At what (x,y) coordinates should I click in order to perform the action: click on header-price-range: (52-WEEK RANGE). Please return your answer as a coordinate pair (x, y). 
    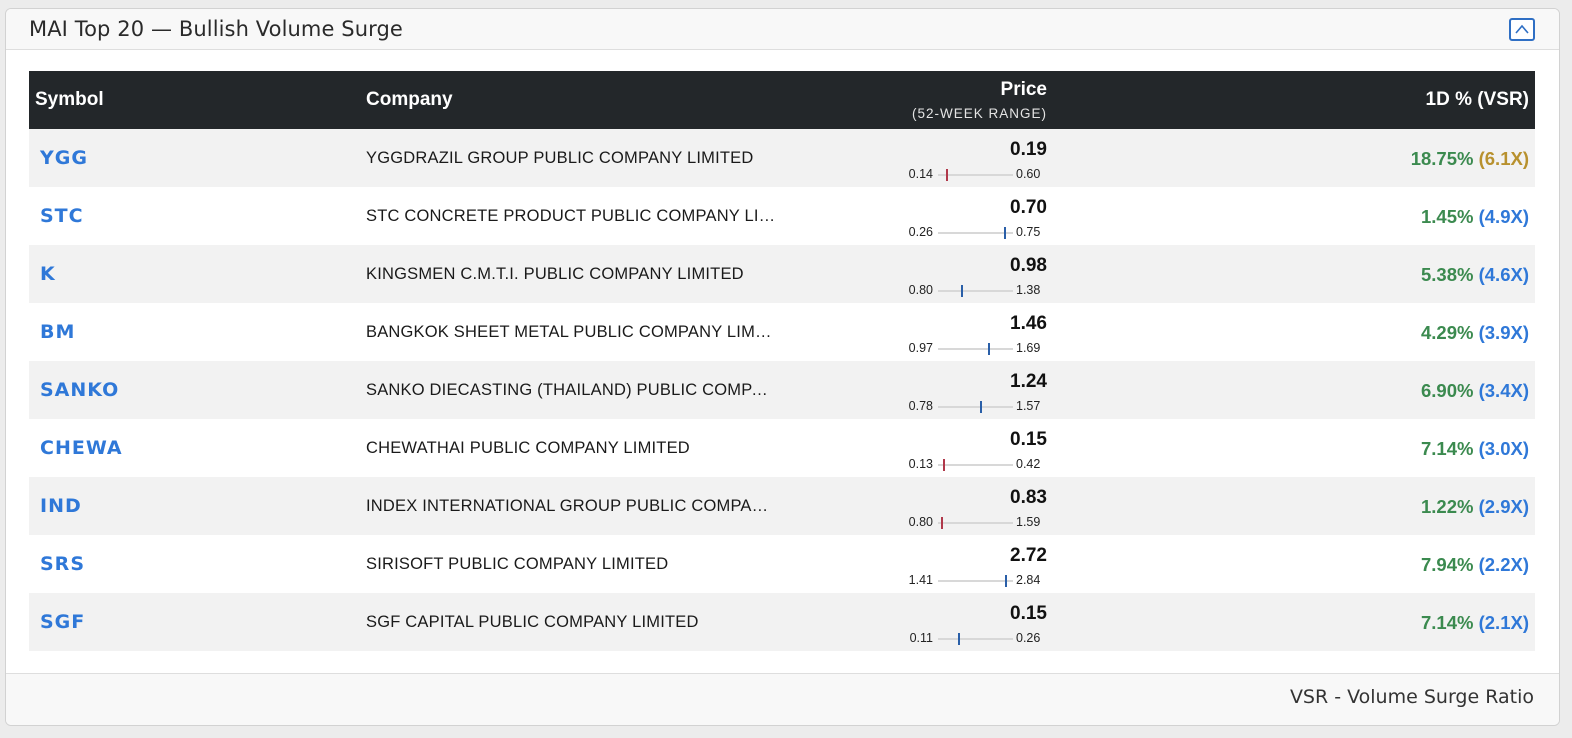
    Looking at the image, I should click on (979, 113).